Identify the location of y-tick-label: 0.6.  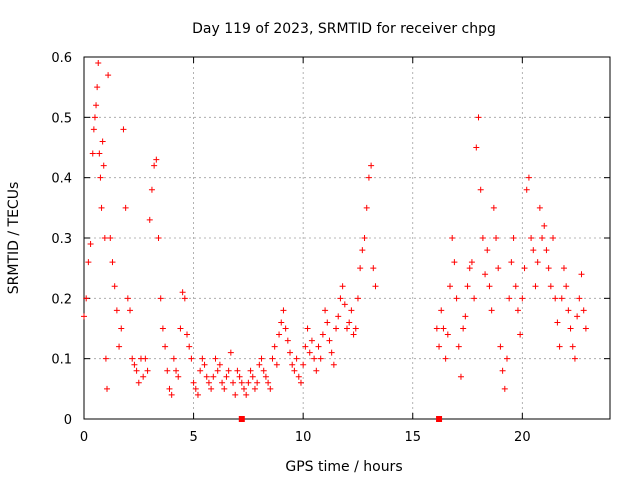
(61, 58).